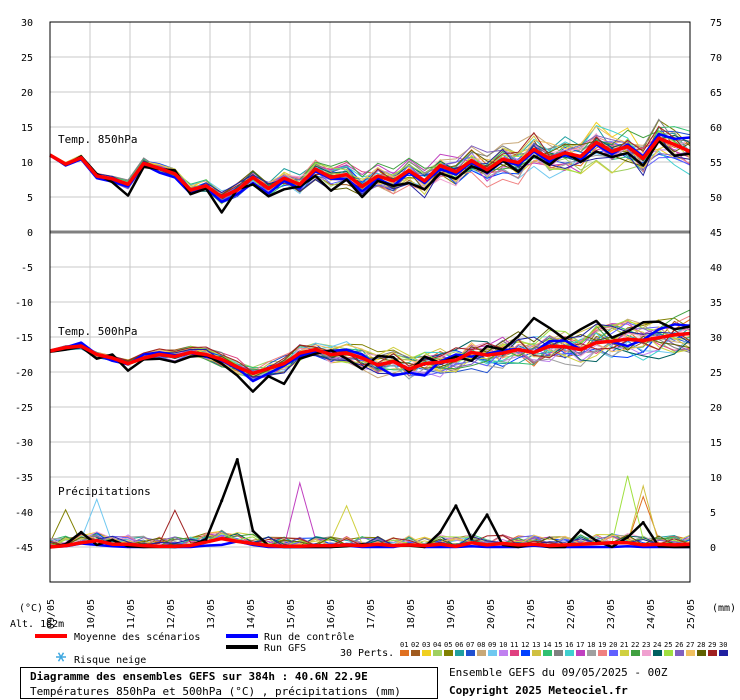 The height and width of the screenshot is (700, 740). I want to click on date-label: 23/05, so click(611, 614).